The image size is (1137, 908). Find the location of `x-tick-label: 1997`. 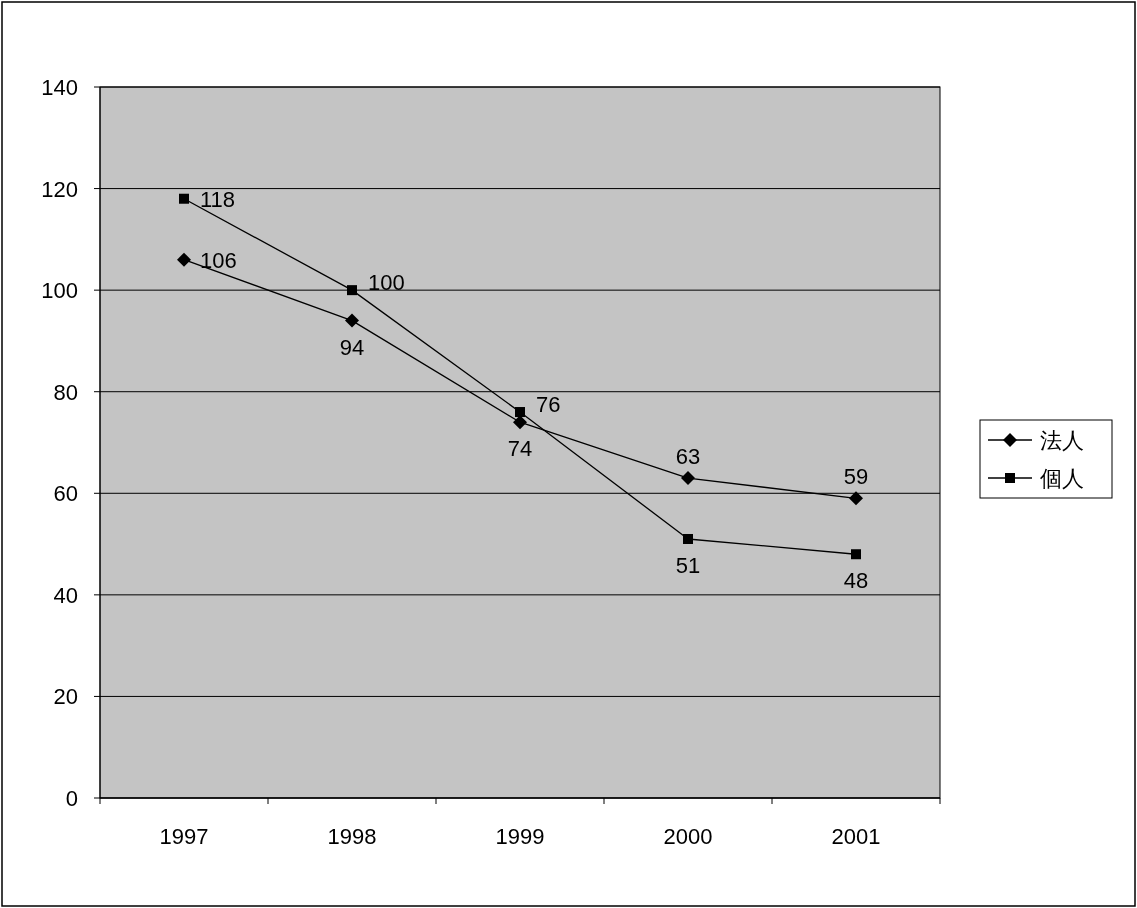

x-tick-label: 1997 is located at coordinates (184, 836).